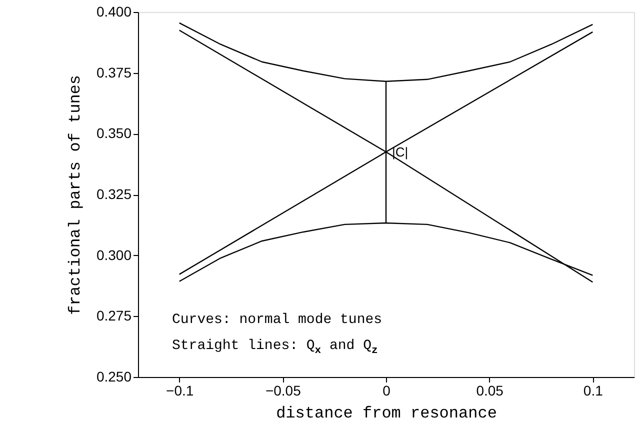  What do you see at coordinates (114, 72) in the screenshot?
I see `y-tick-label: 0.375` at bounding box center [114, 72].